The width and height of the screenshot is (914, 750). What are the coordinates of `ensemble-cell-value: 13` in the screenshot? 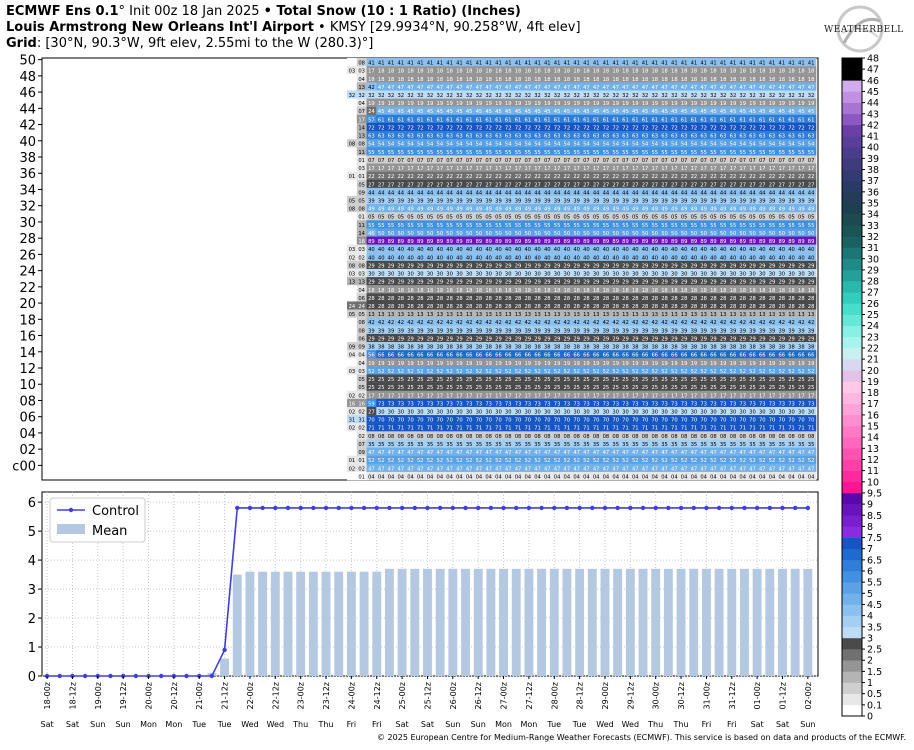 It's located at (645, 315).